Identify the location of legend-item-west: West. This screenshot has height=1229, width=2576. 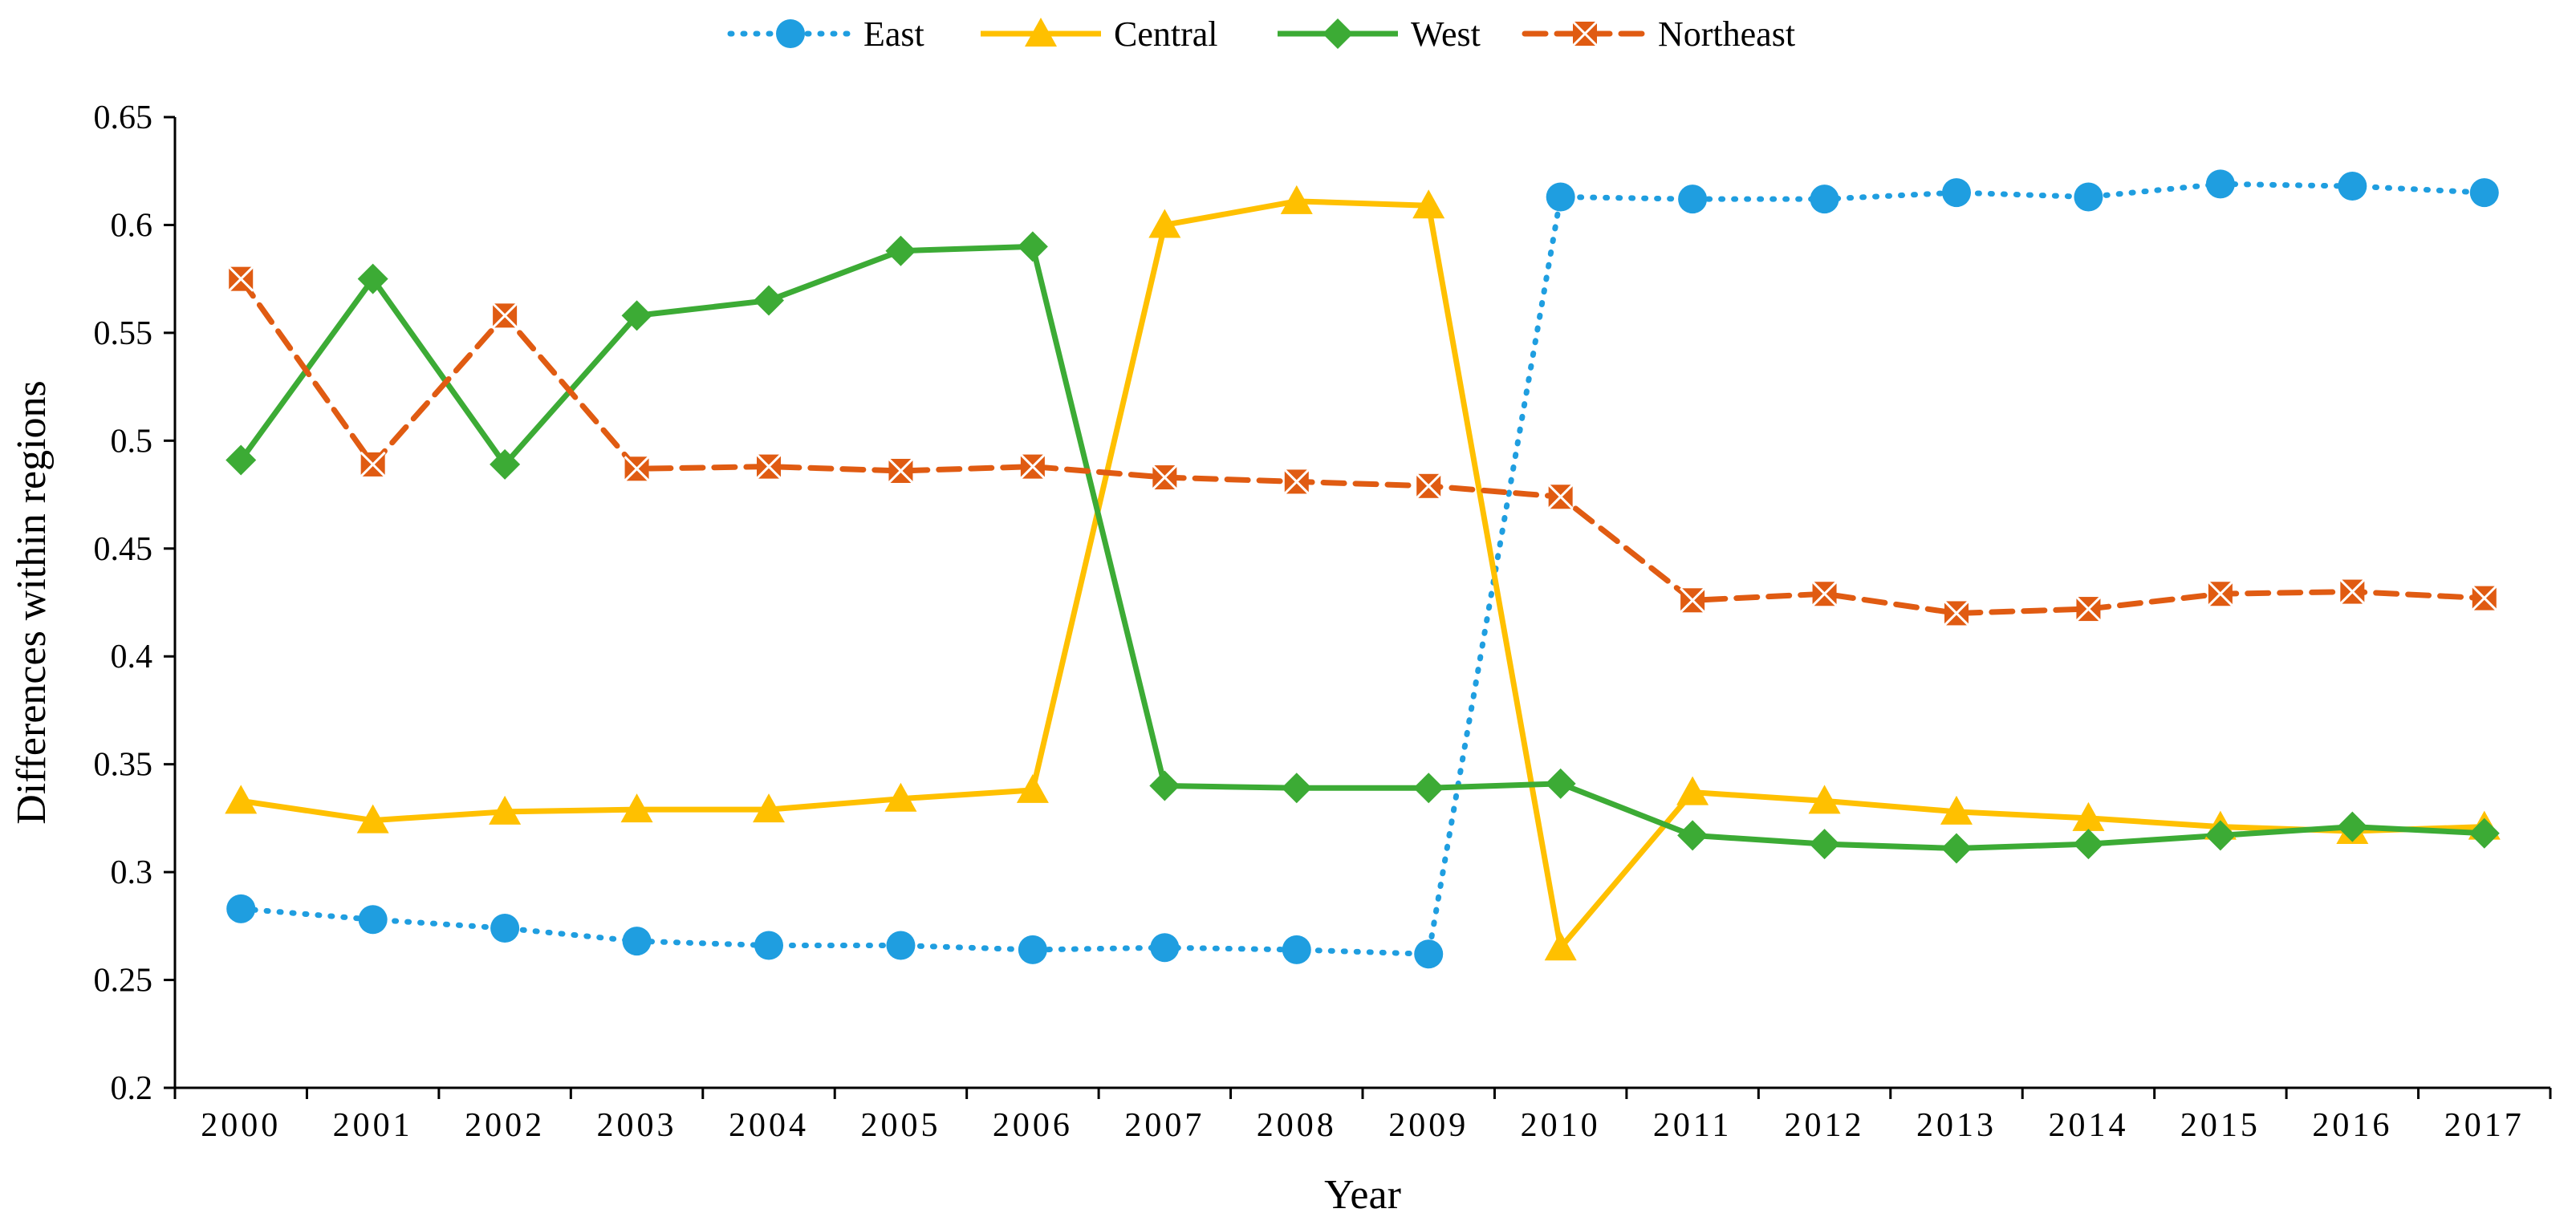
(1380, 34).